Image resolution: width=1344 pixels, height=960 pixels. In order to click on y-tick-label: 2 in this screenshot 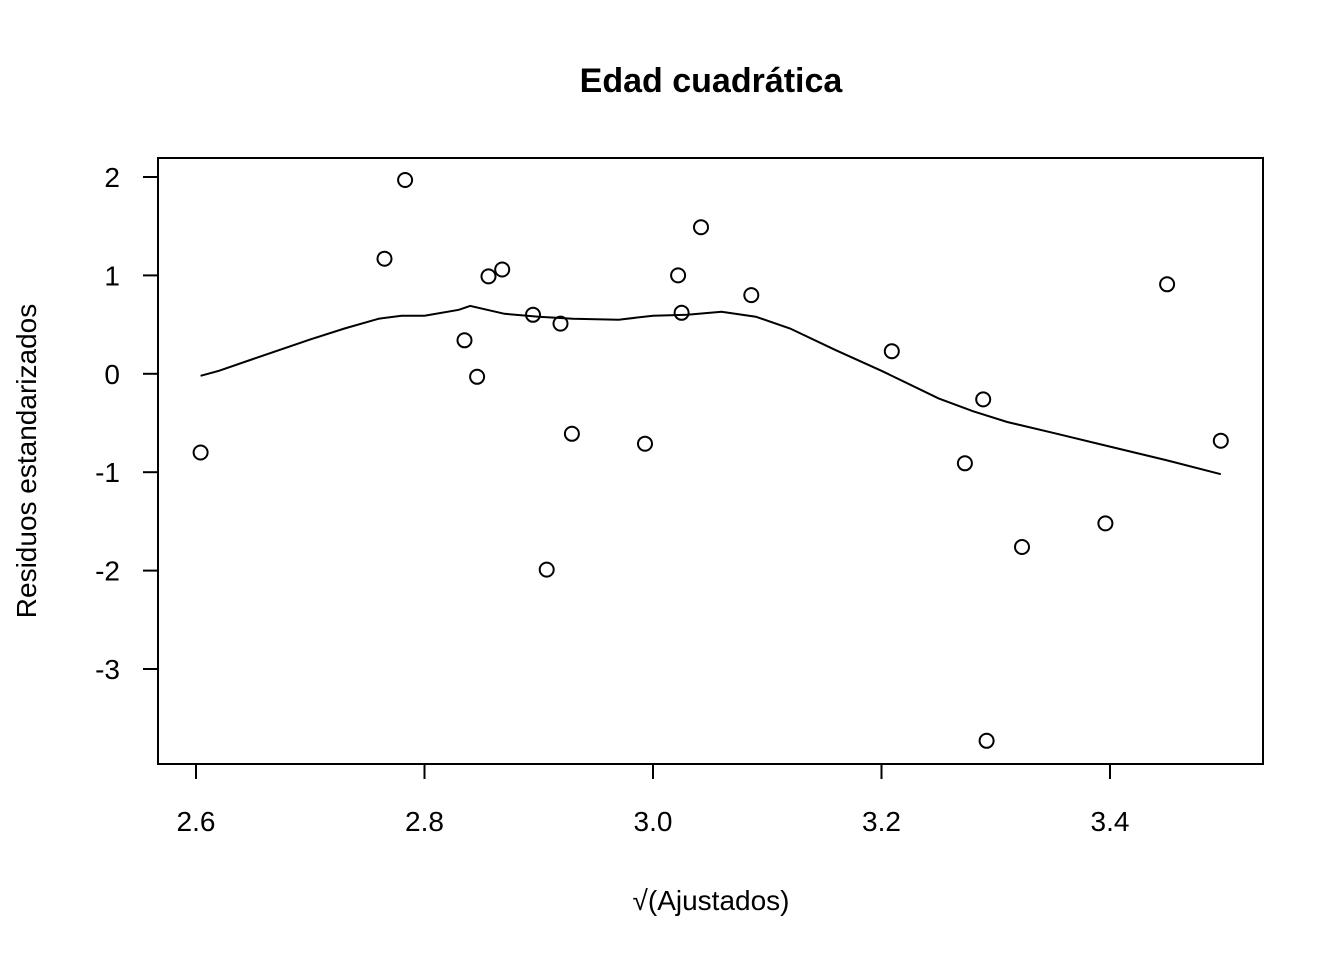, I will do `click(112, 177)`.